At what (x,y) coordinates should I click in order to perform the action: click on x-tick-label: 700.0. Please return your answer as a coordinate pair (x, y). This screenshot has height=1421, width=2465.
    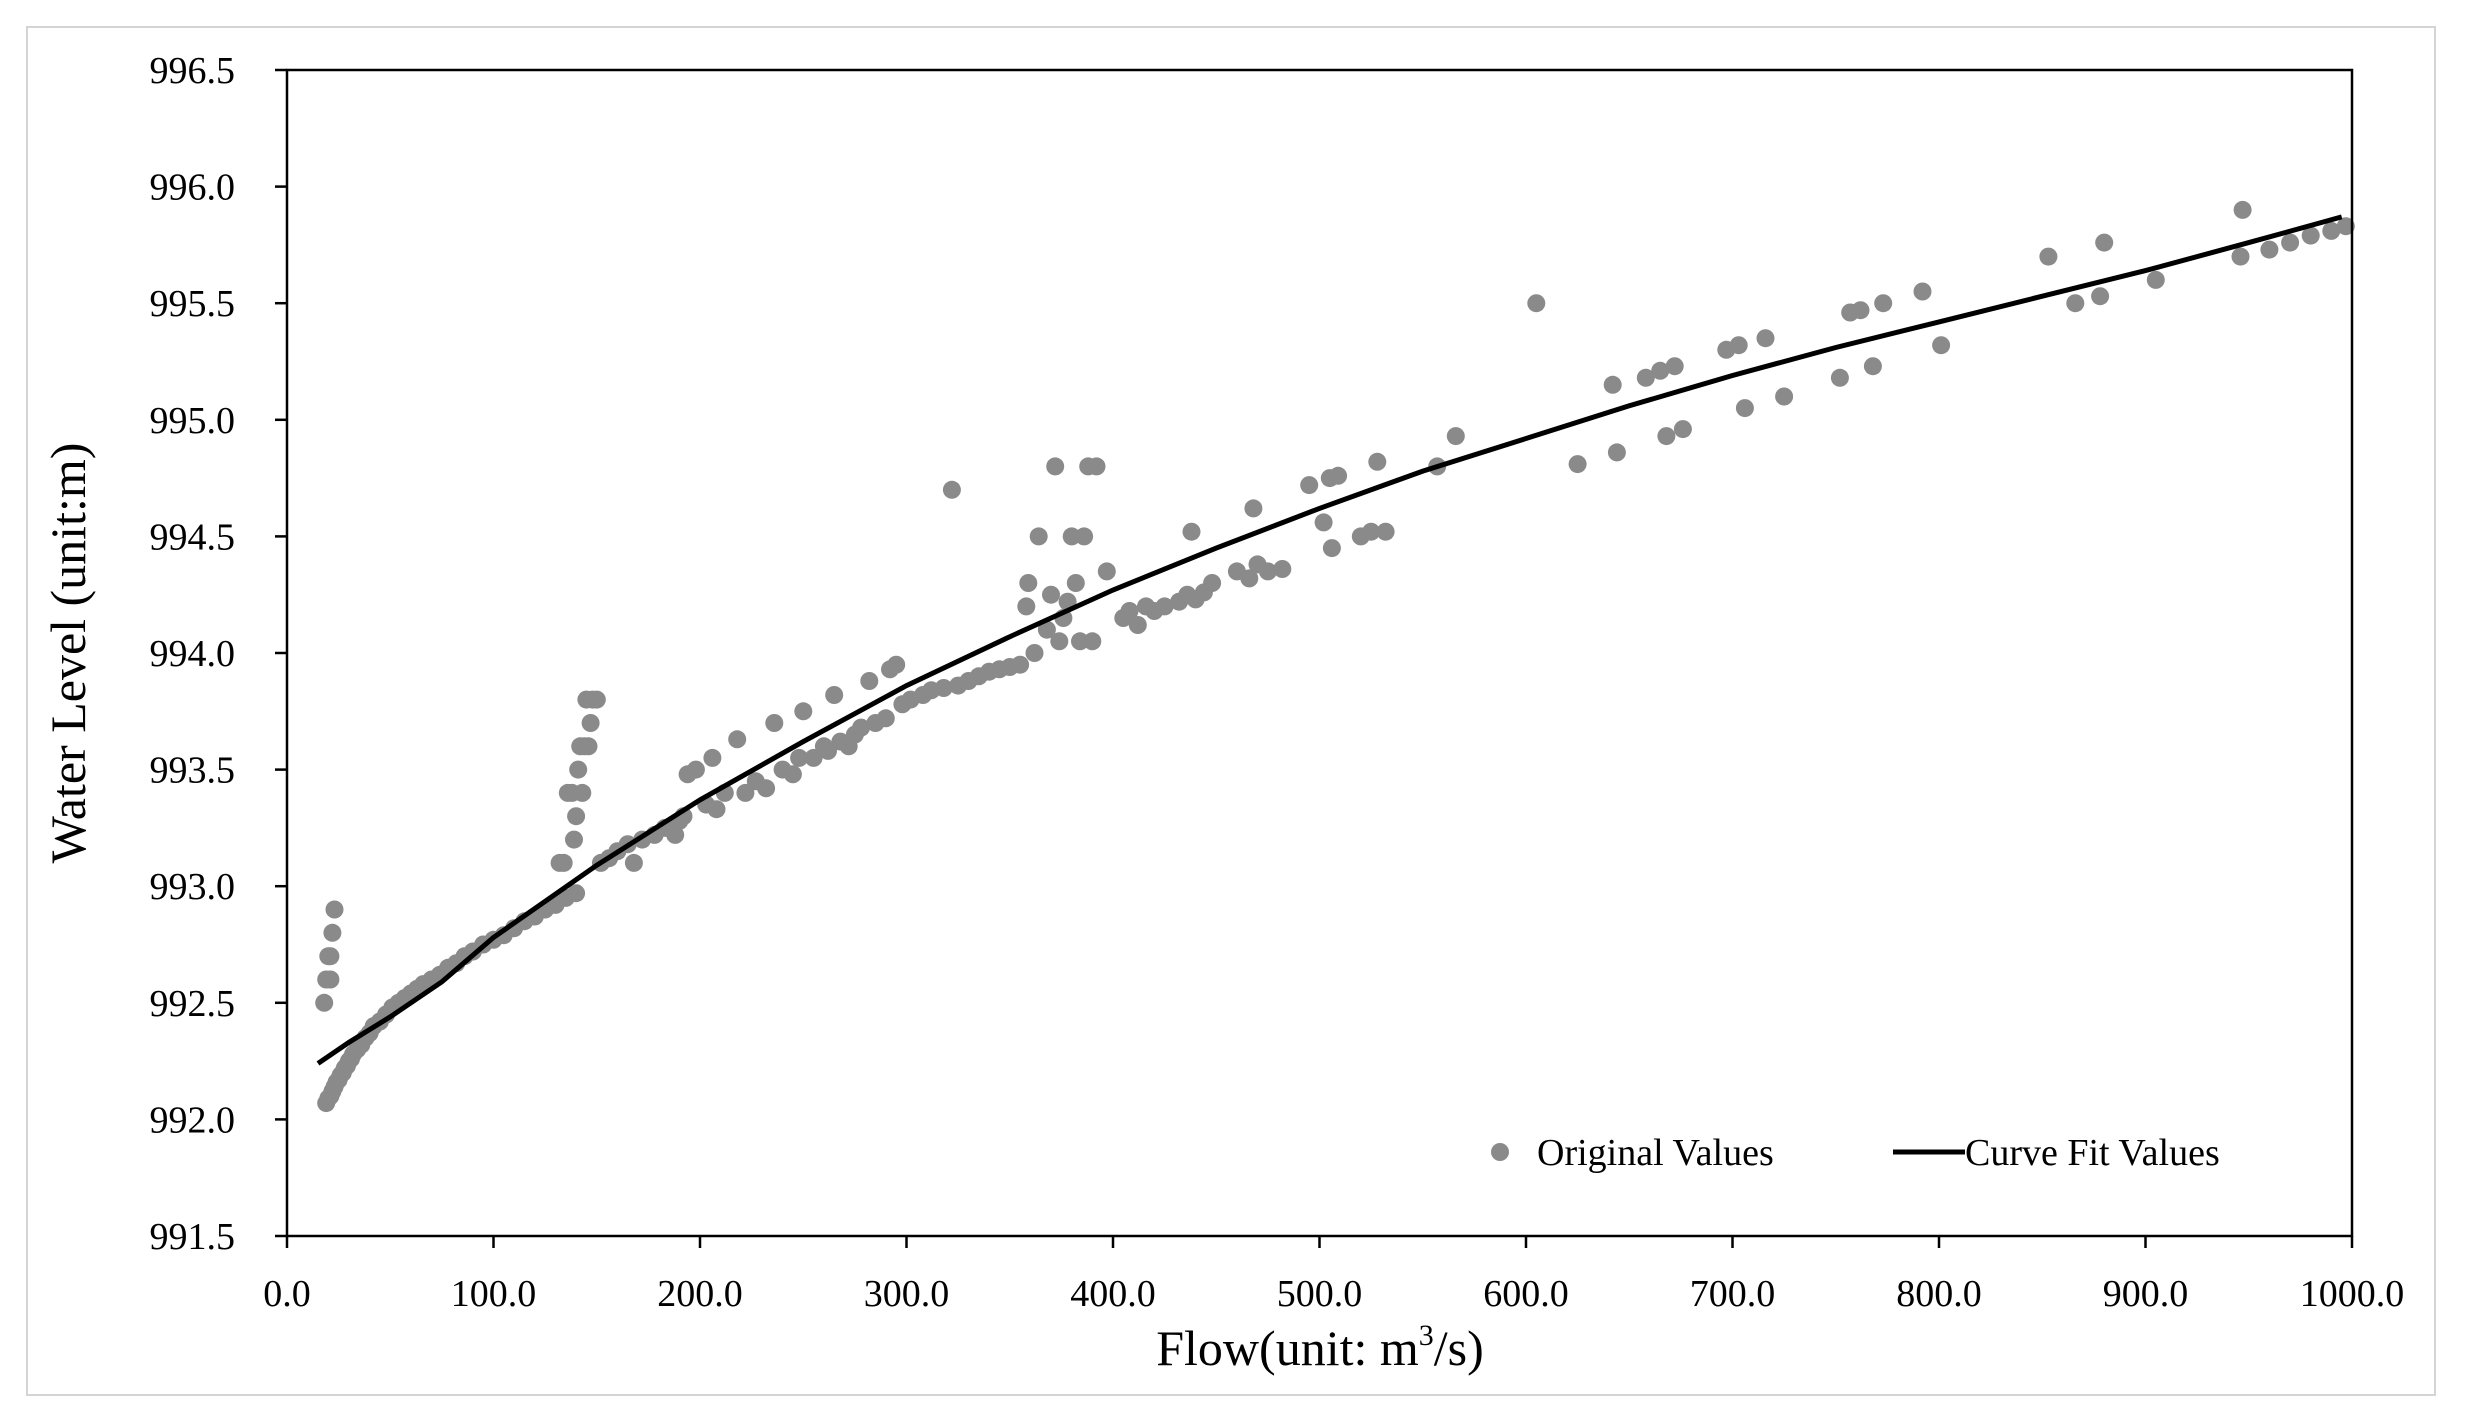
    Looking at the image, I should click on (1733, 1294).